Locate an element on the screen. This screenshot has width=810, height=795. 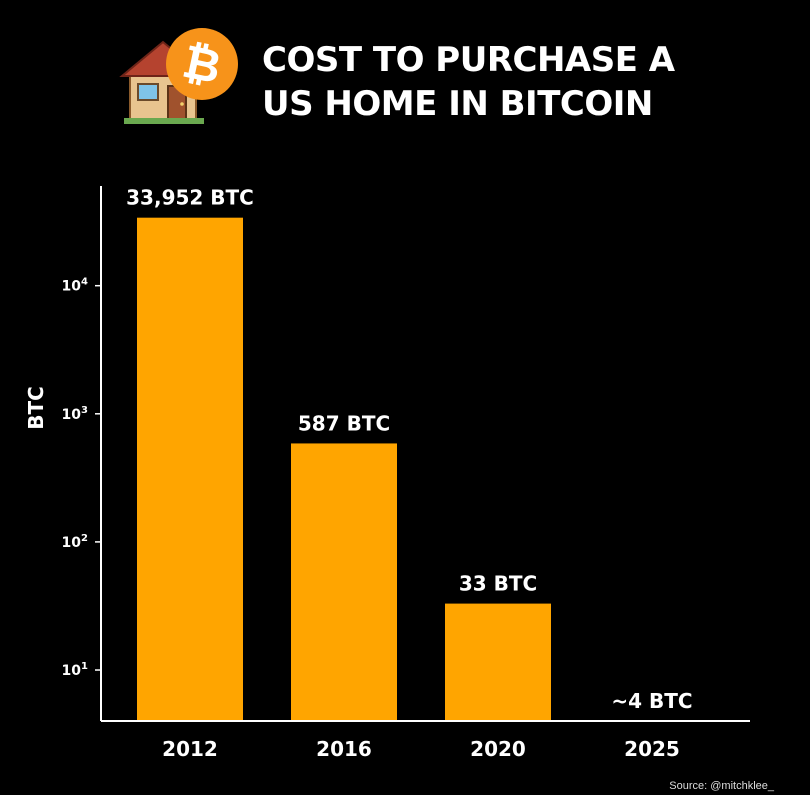
y-tick-label: 10¹ is located at coordinates (75, 670).